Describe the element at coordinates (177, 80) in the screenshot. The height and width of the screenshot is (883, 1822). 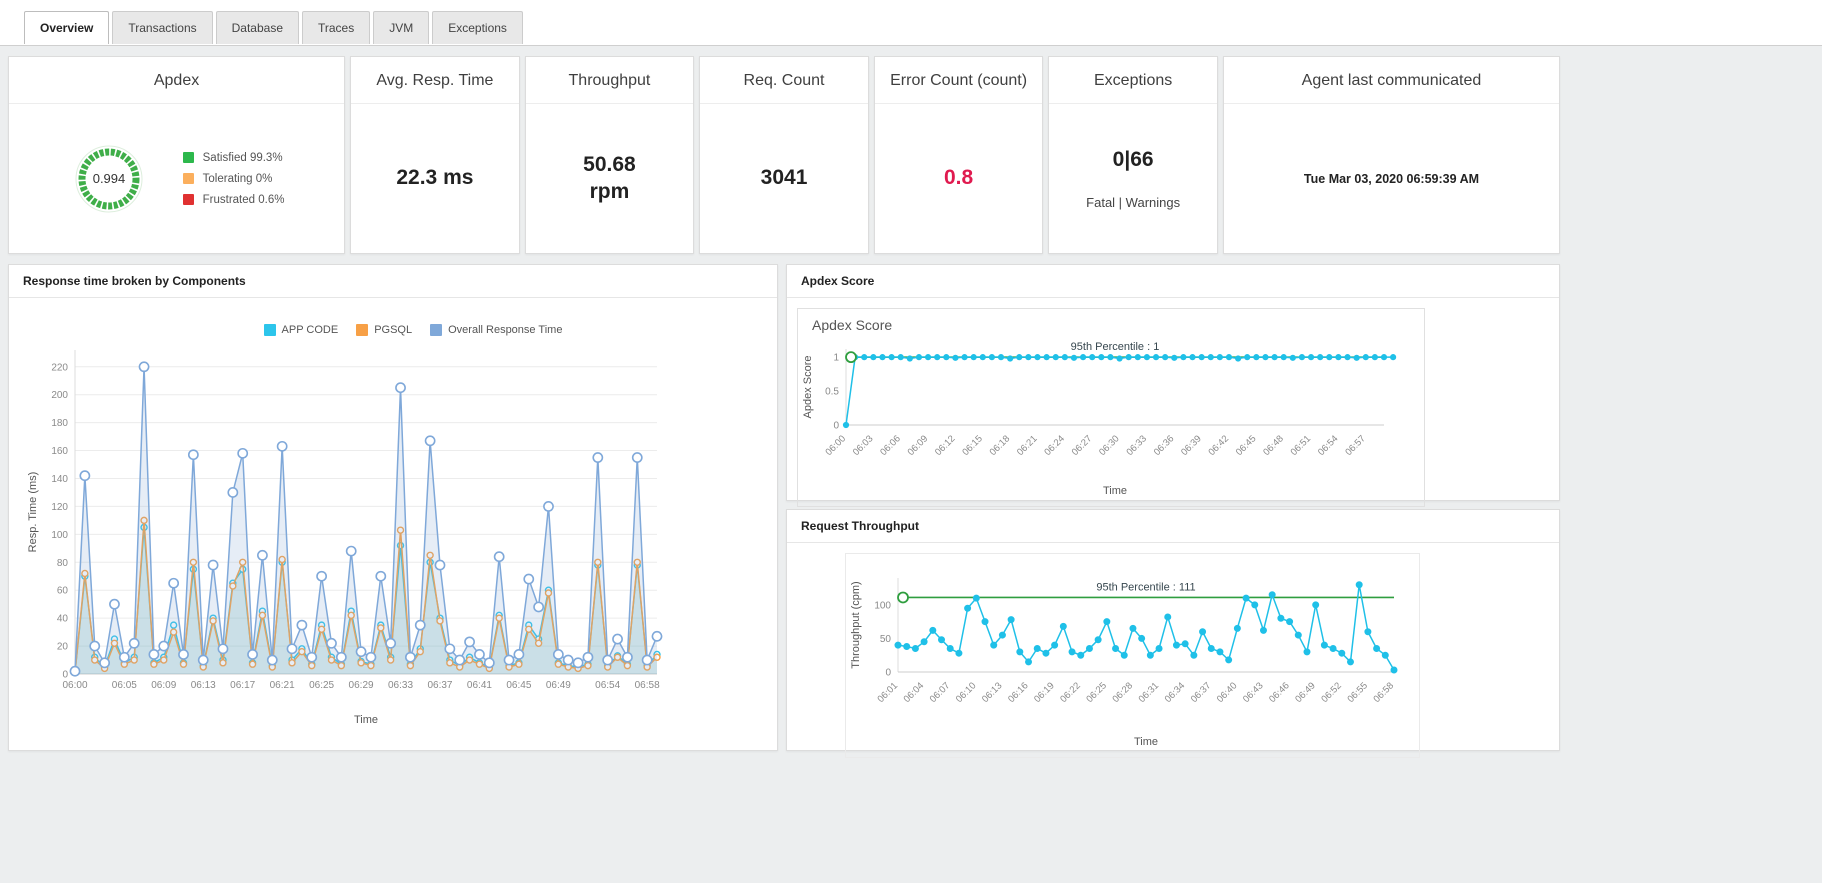
I see `apdex-card-title: Apdex` at that location.